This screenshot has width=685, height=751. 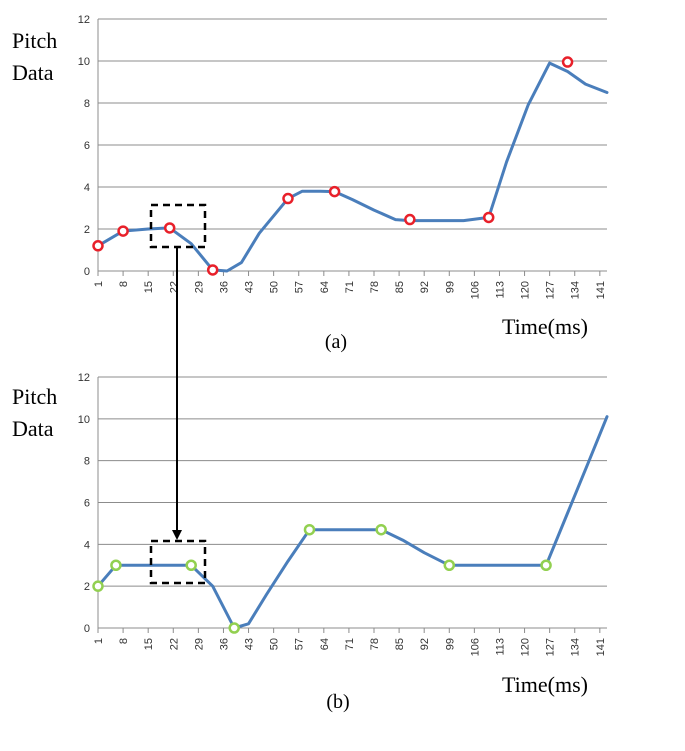 What do you see at coordinates (325, 287) in the screenshot?
I see `chart-a-x-tick-label: 64` at bounding box center [325, 287].